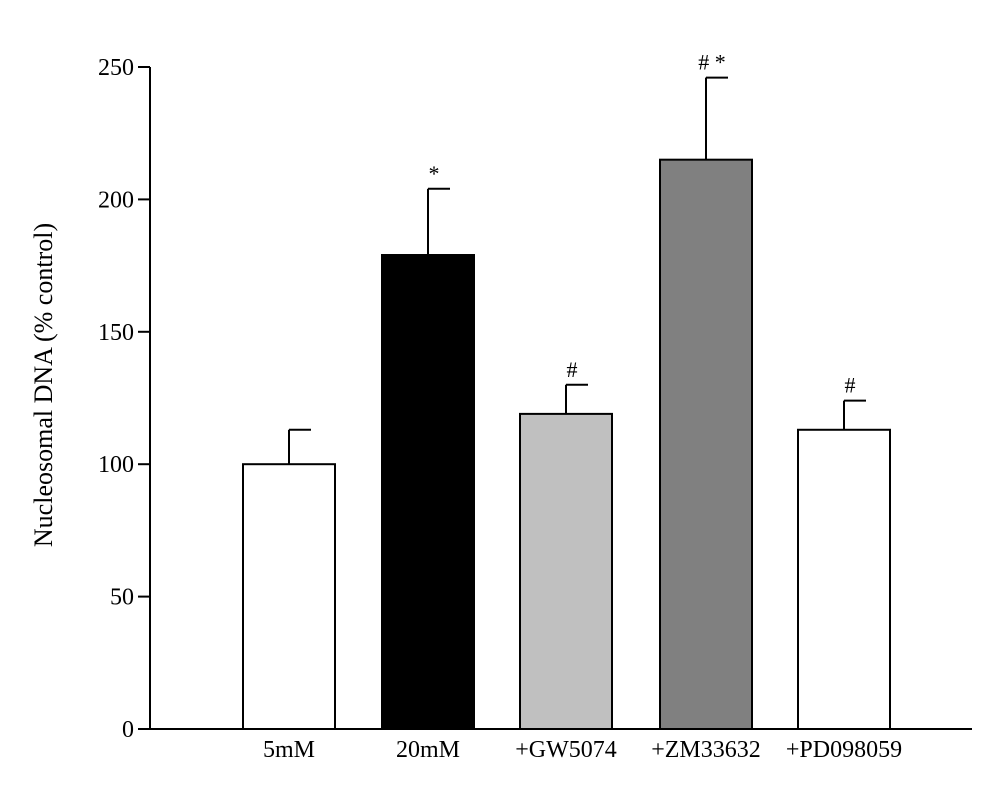 The height and width of the screenshot is (788, 1000). What do you see at coordinates (122, 598) in the screenshot?
I see `y-tick-label: 50` at bounding box center [122, 598].